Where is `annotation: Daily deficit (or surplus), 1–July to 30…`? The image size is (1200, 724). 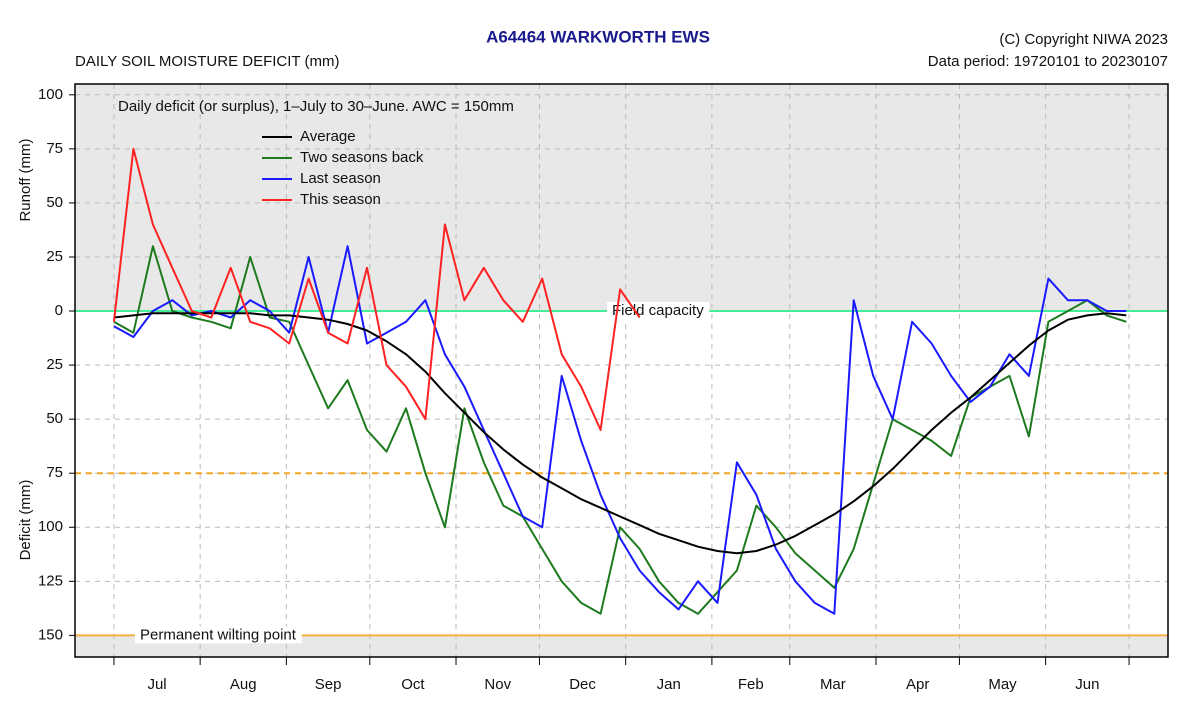 annotation: Daily deficit (or surplus), 1–July to 30… is located at coordinates (316, 106).